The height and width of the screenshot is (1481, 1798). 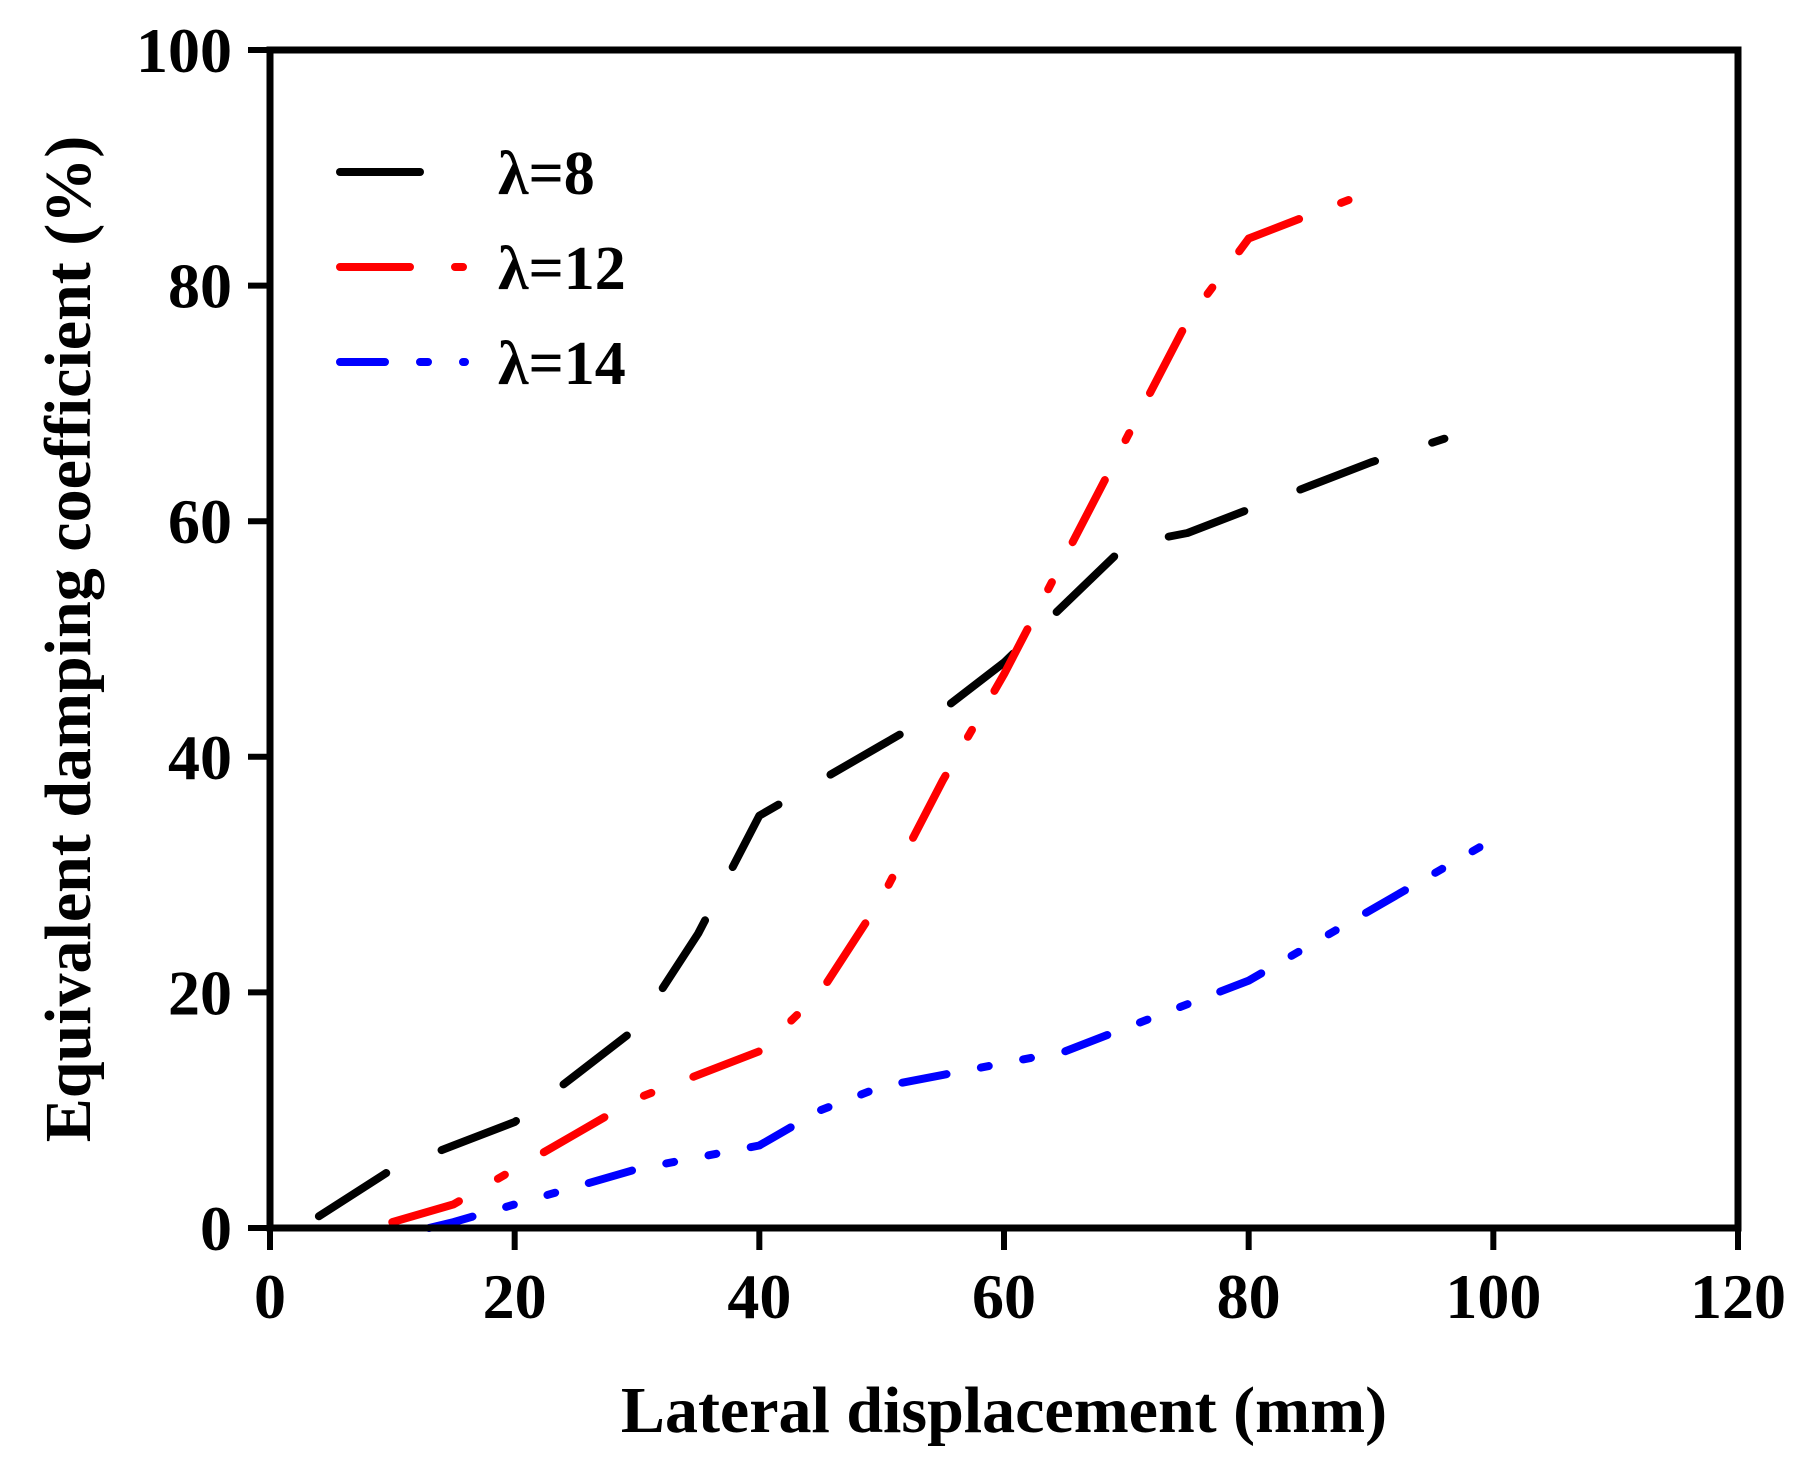 I want to click on y-tick-label: 40, so click(x=200, y=757).